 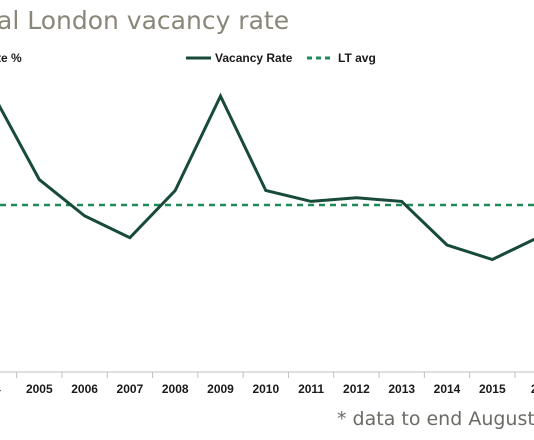 What do you see at coordinates (447, 389) in the screenshot?
I see `x-tick-label: 2014` at bounding box center [447, 389].